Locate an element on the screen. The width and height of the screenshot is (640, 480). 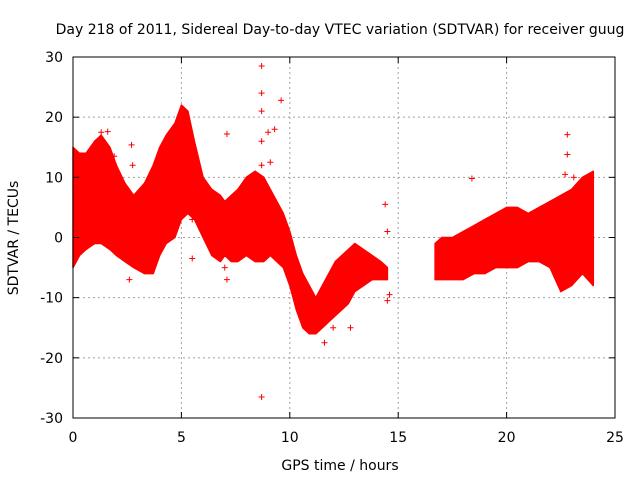
x-tick-label: 10 is located at coordinates (290, 438).